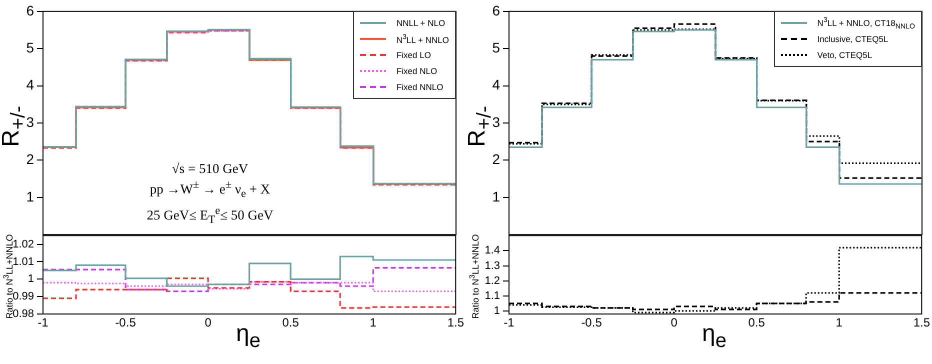 The width and height of the screenshot is (932, 364). Describe the element at coordinates (417, 71) in the screenshot. I see `legend-label: Fixed NLO` at that location.